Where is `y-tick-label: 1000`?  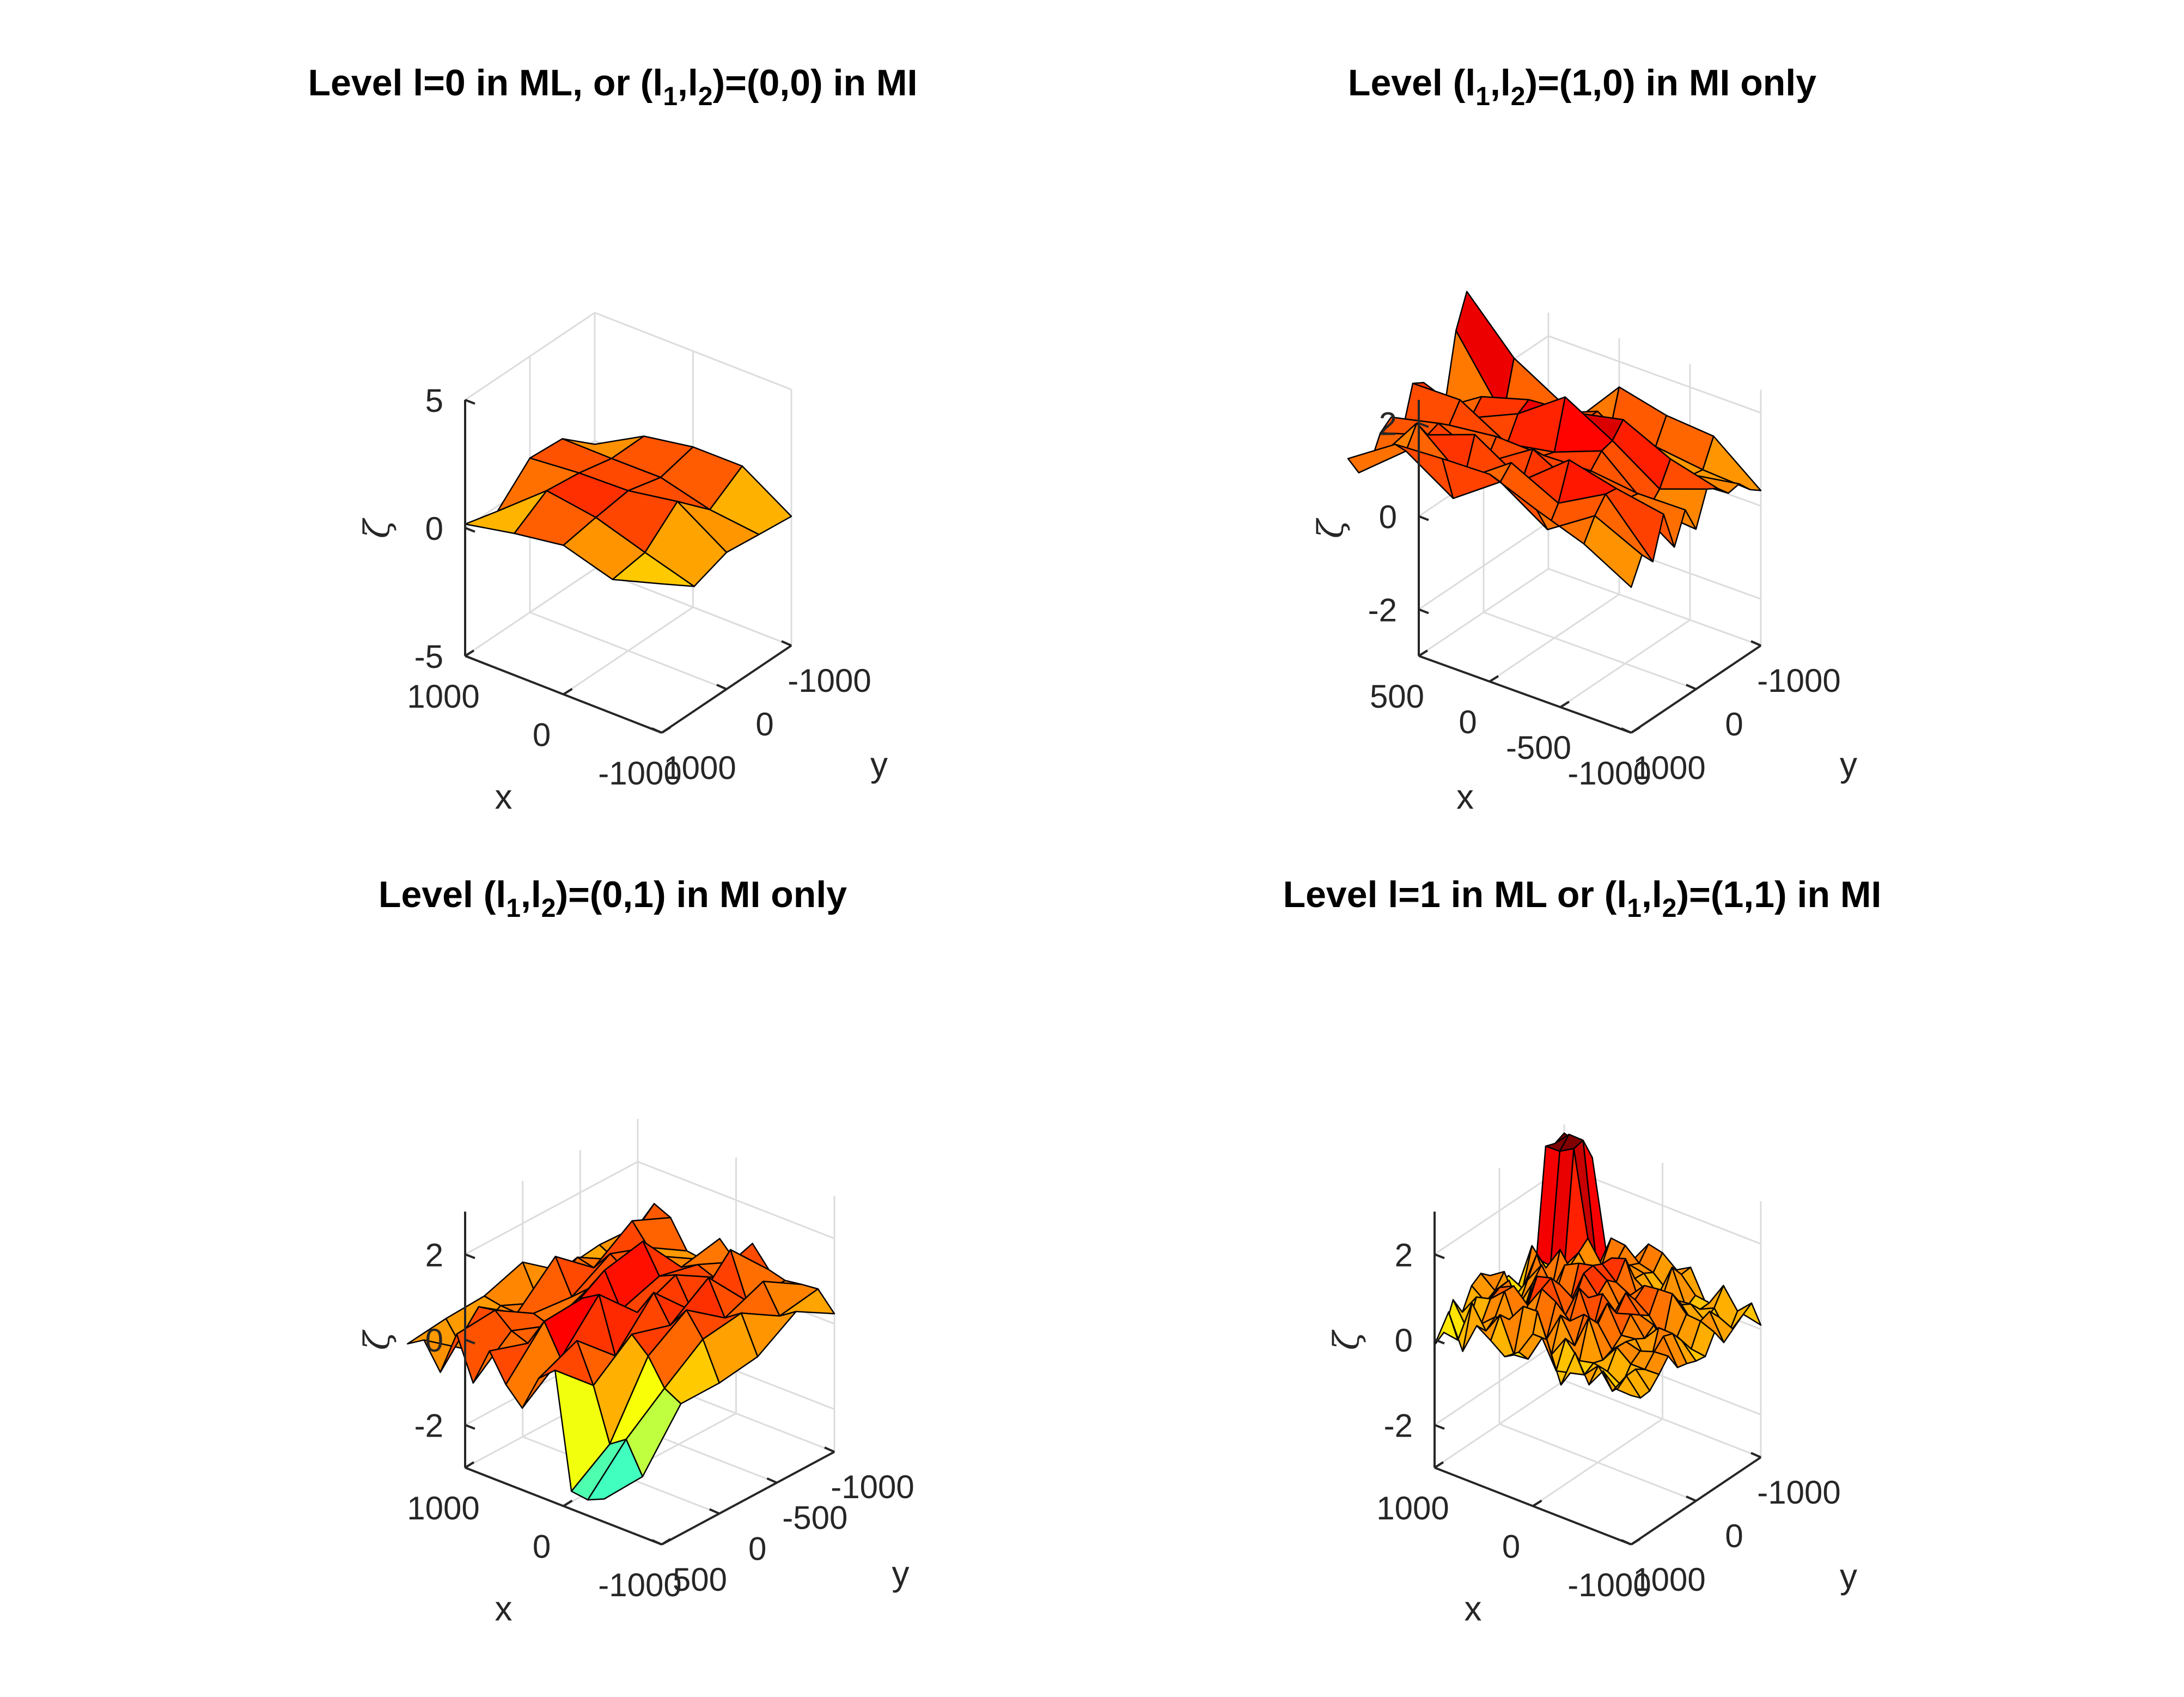
y-tick-label: 1000 is located at coordinates (699, 768).